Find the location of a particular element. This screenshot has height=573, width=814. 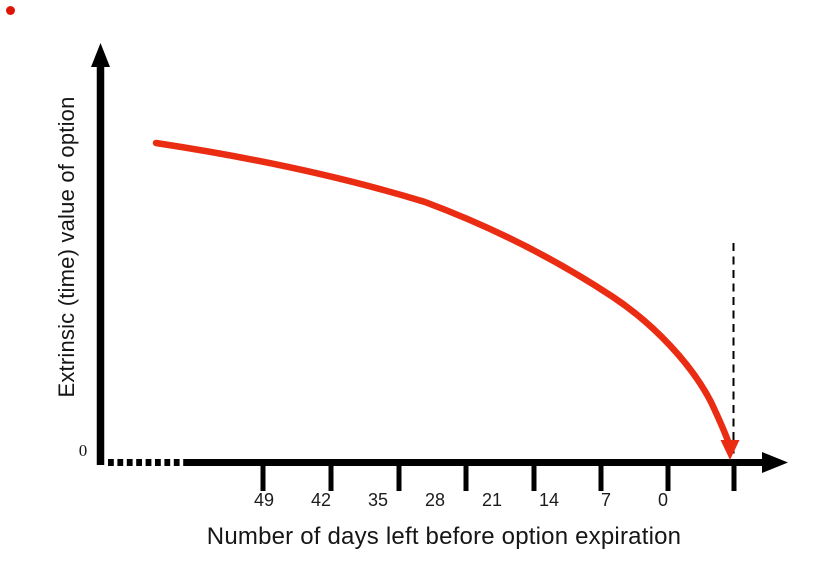

decay-curve-arrowhead-icon is located at coordinates (730, 450).